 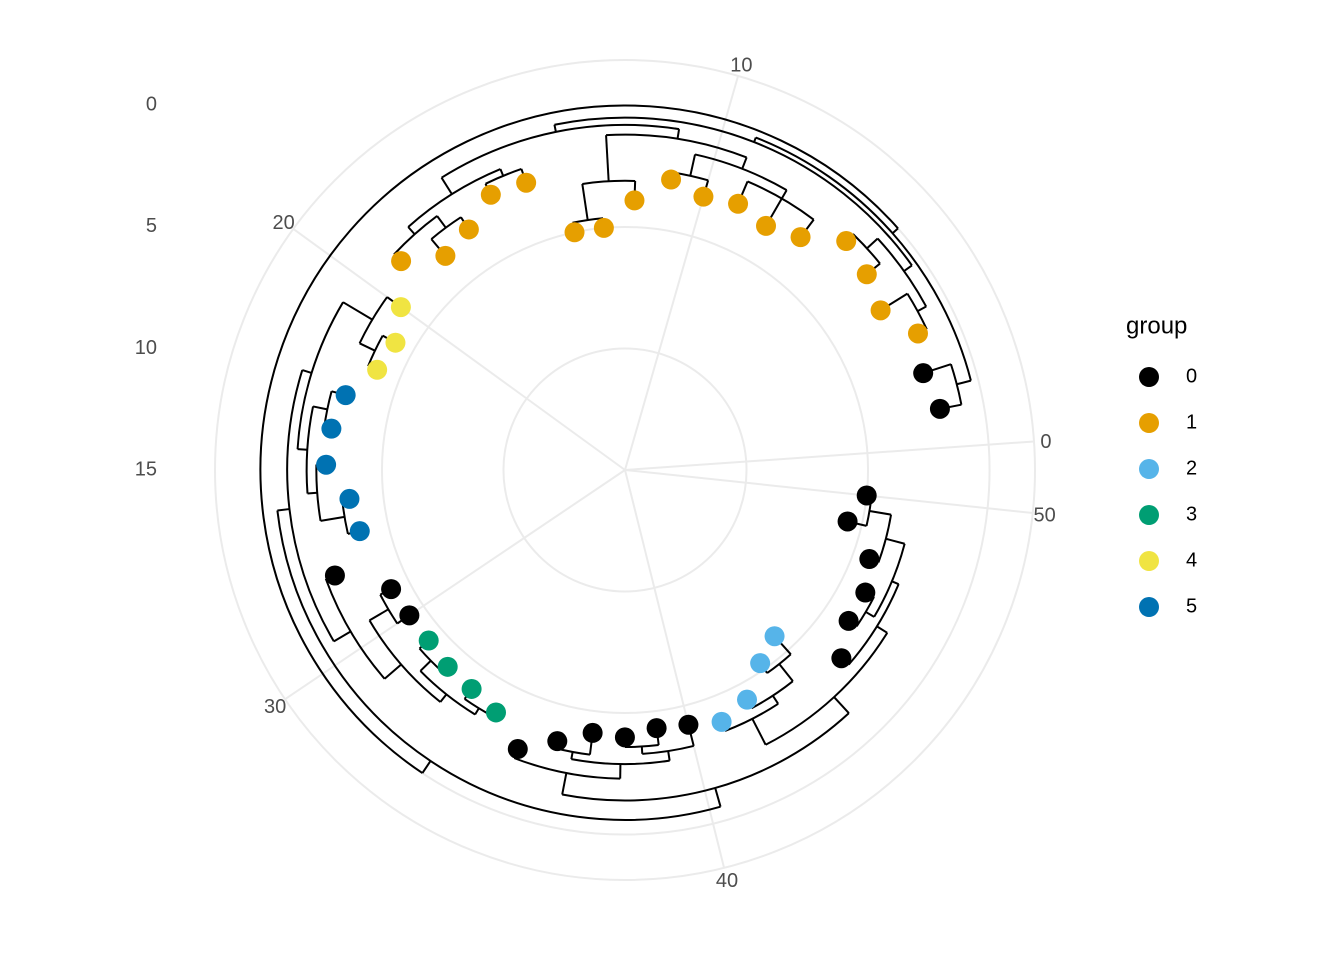 What do you see at coordinates (284, 223) in the screenshot?
I see `x-tick-label: 20` at bounding box center [284, 223].